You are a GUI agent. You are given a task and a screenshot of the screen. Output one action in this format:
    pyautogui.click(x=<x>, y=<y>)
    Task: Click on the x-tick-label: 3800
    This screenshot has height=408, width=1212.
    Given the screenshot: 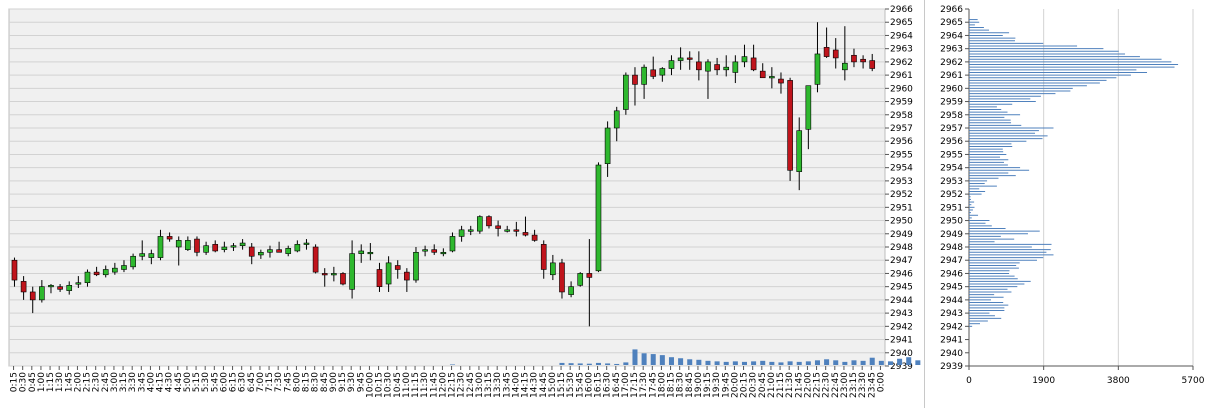 What is the action you would take?
    pyautogui.click(x=1118, y=381)
    